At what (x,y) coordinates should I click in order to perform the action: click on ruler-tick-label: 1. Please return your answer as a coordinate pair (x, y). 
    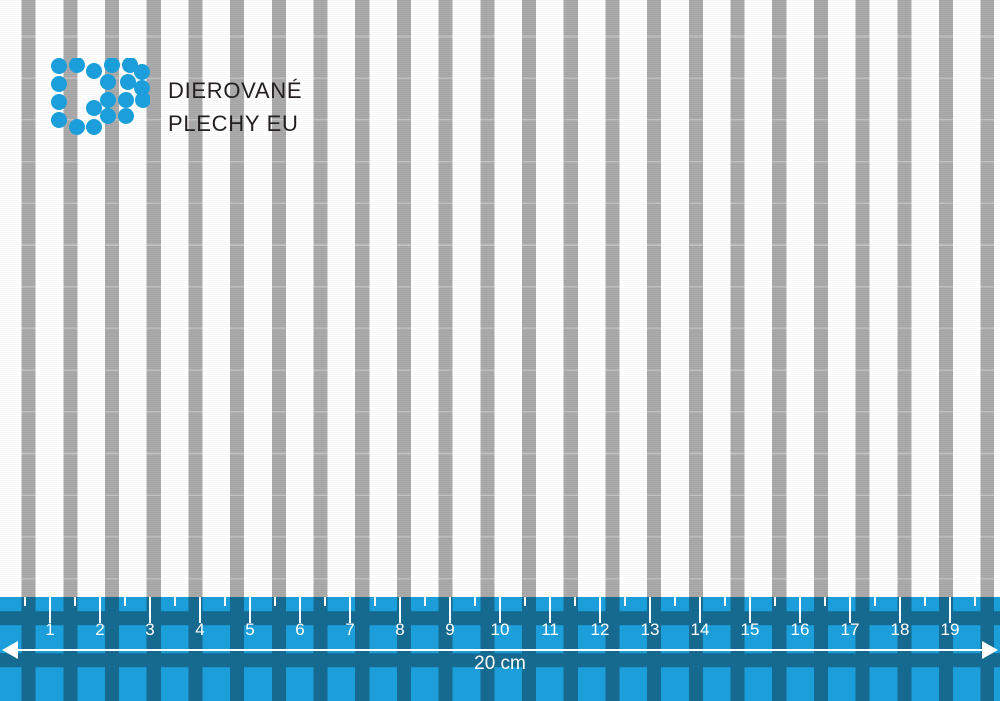
    Looking at the image, I should click on (50, 629).